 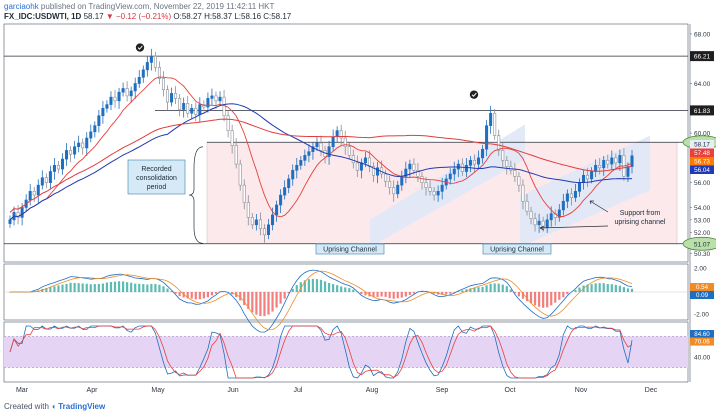 I want to click on consolidation-label: consolidation, so click(x=156, y=178).